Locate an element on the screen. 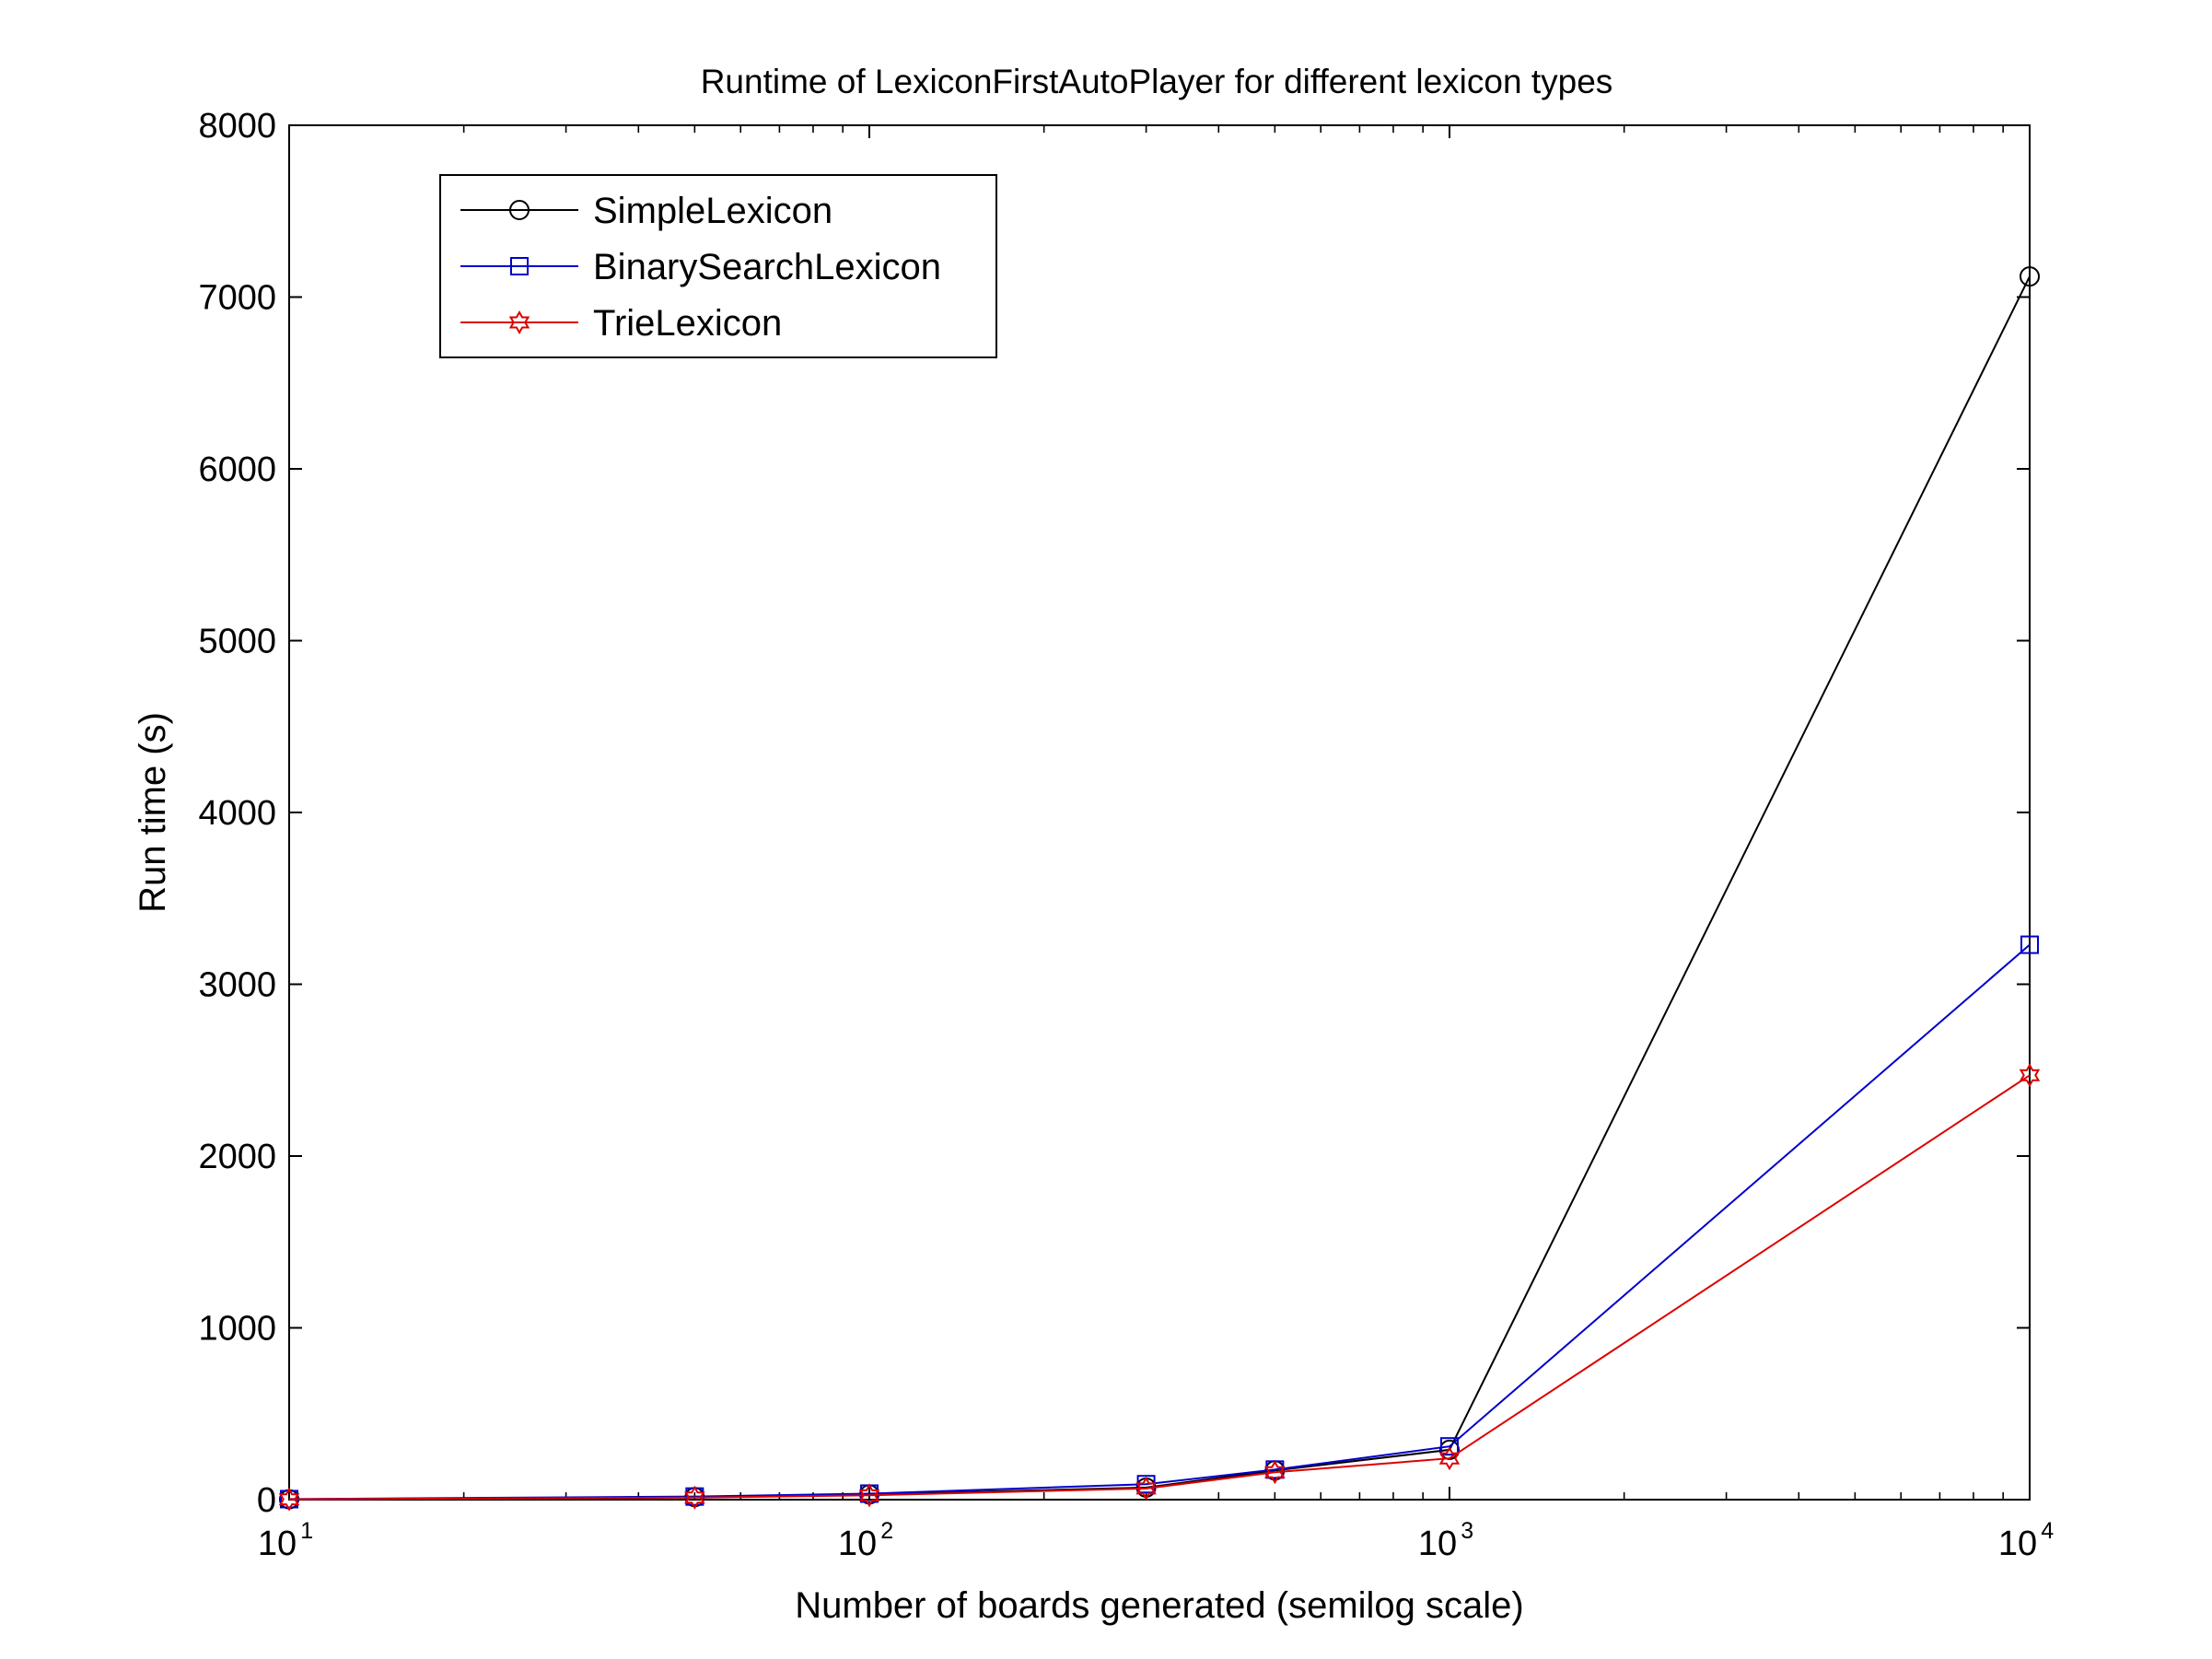 The width and height of the screenshot is (2212, 1659). y-tick-label: 6000 is located at coordinates (237, 469).